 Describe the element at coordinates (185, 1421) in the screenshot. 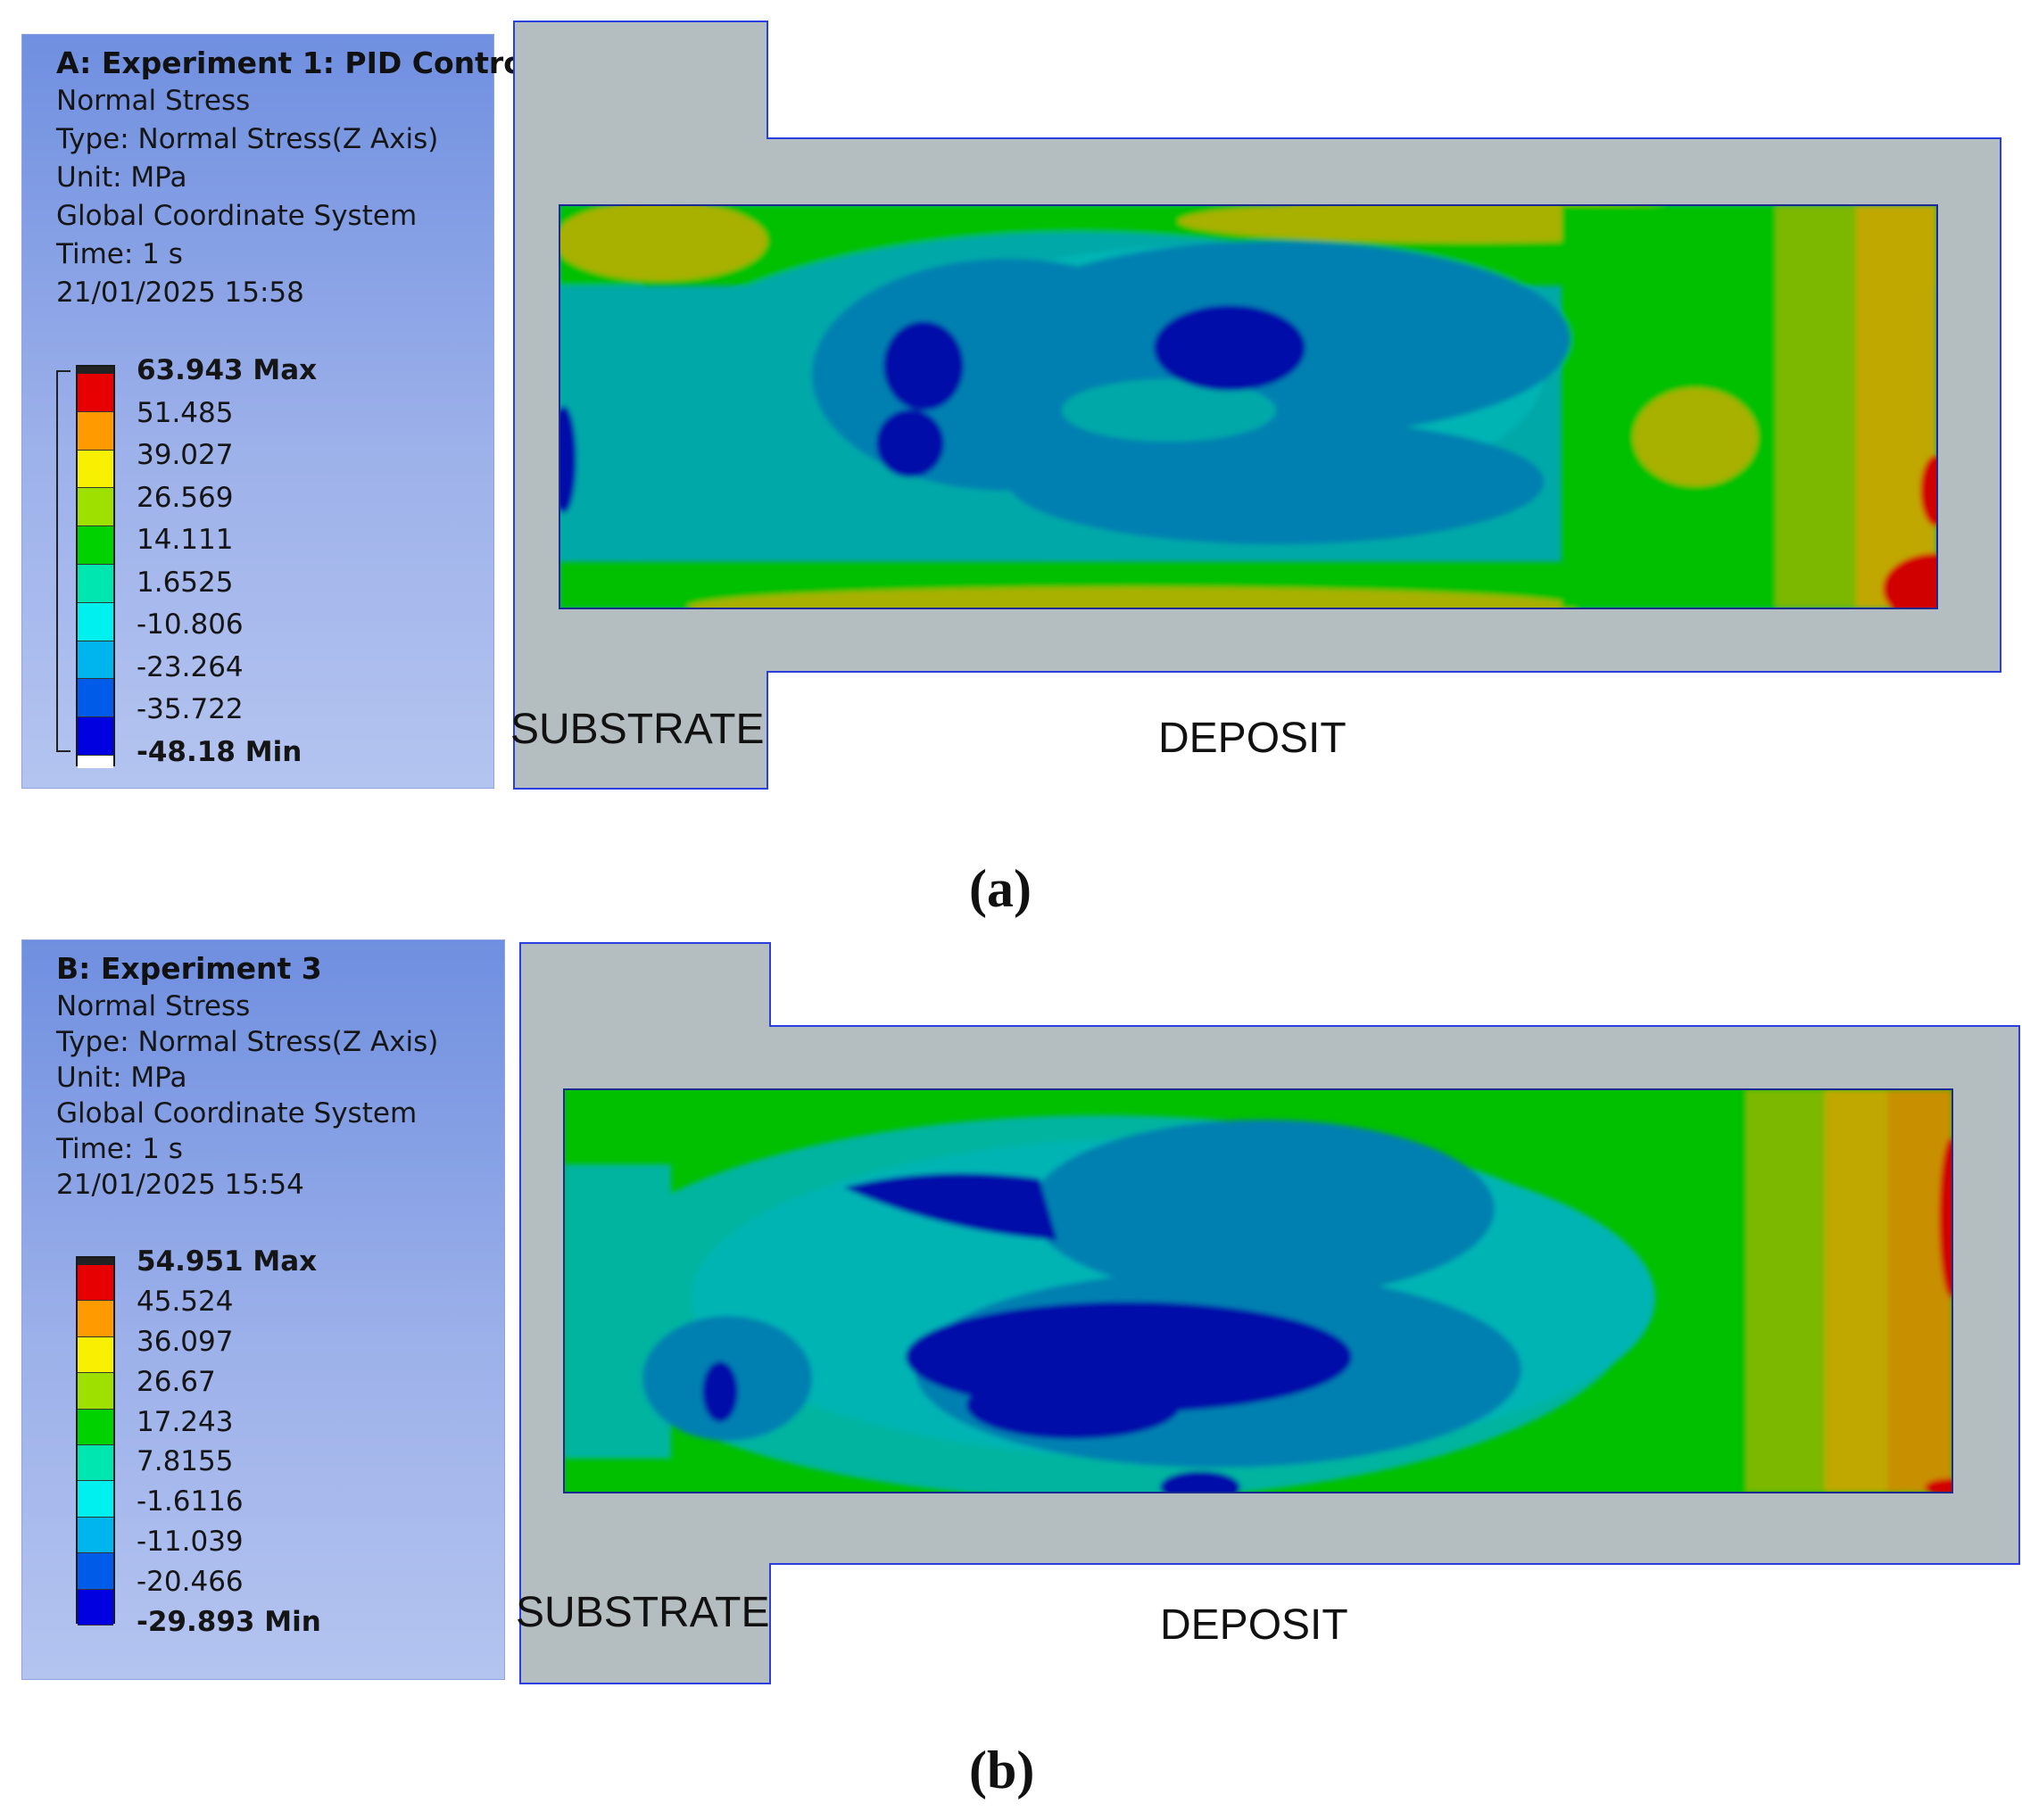

I see `scale-tick-label: 17.243` at that location.